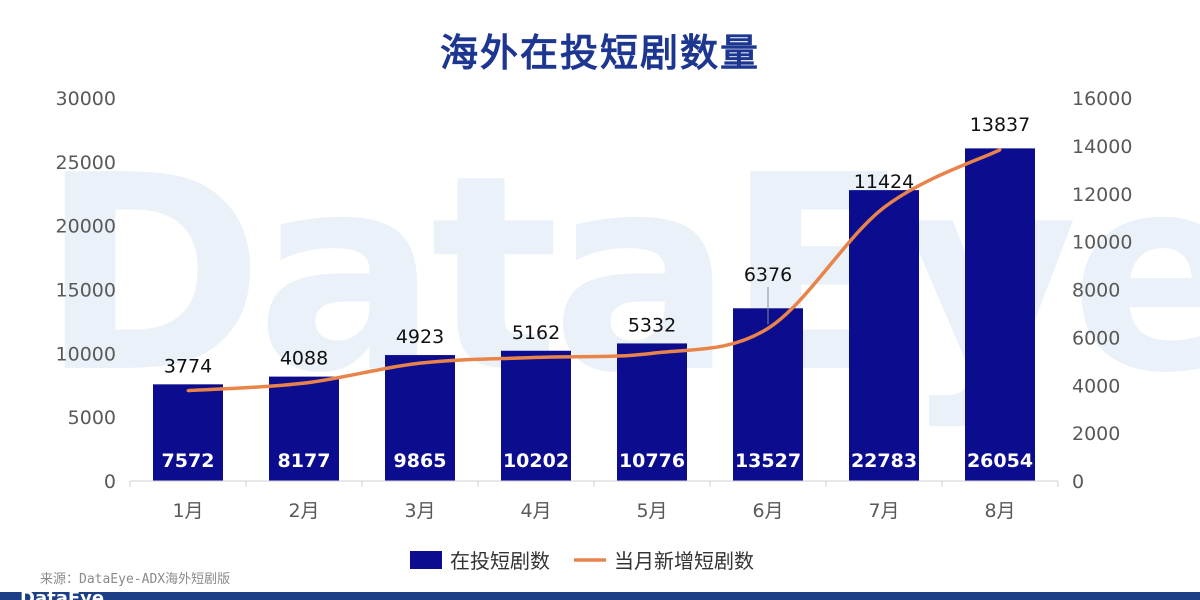  I want to click on x-tick-label: 1月, so click(187, 511).